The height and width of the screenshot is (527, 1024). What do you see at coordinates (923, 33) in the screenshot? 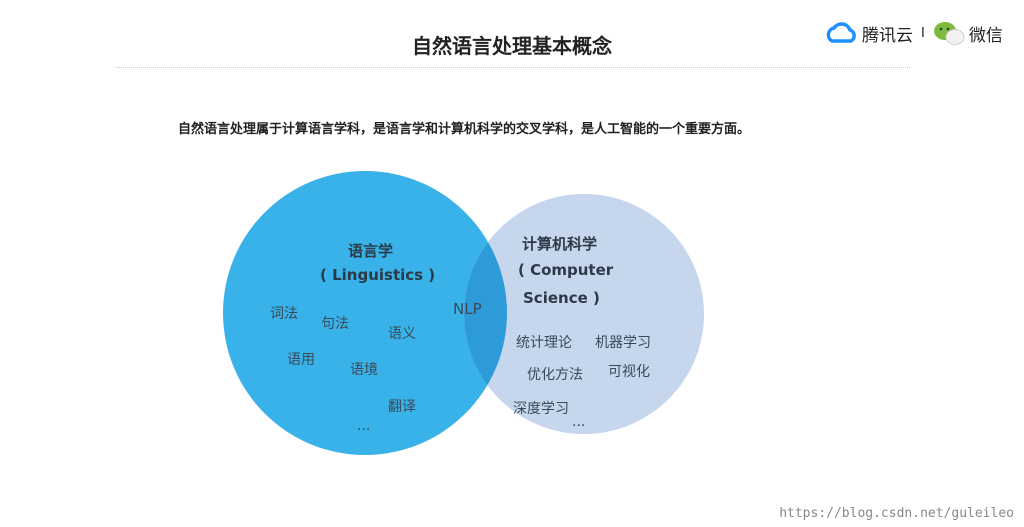
I see `logo-separator: I` at bounding box center [923, 33].